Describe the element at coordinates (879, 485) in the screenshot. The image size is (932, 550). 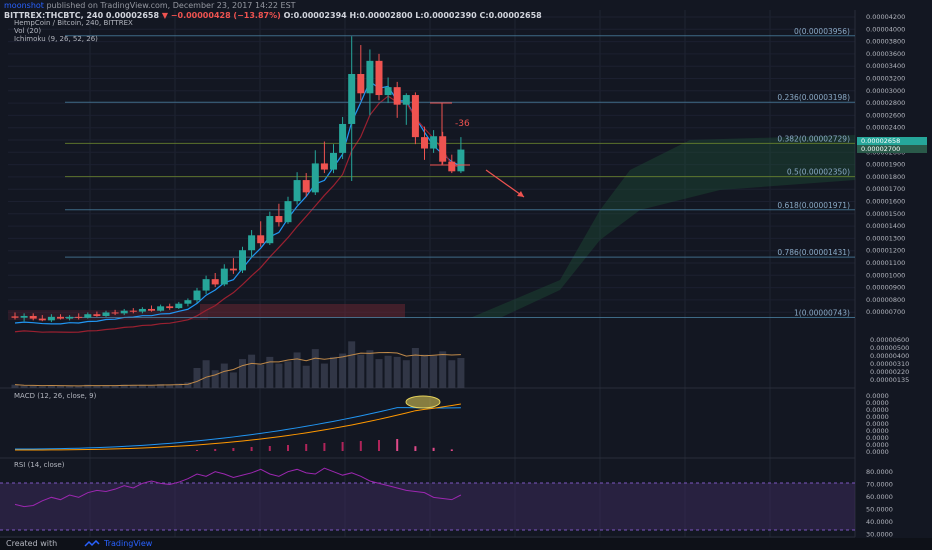
I see `rsi-tick-label: 70.0000` at that location.